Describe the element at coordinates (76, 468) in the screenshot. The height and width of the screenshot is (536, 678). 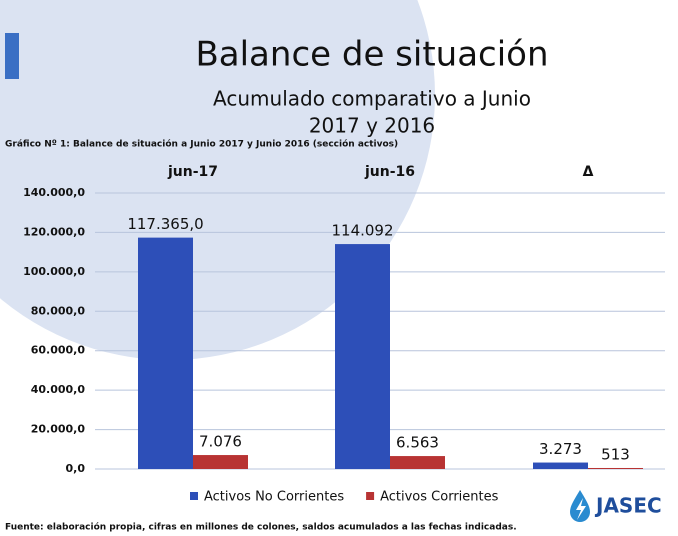
I see `y-tick-label: 0,0` at that location.